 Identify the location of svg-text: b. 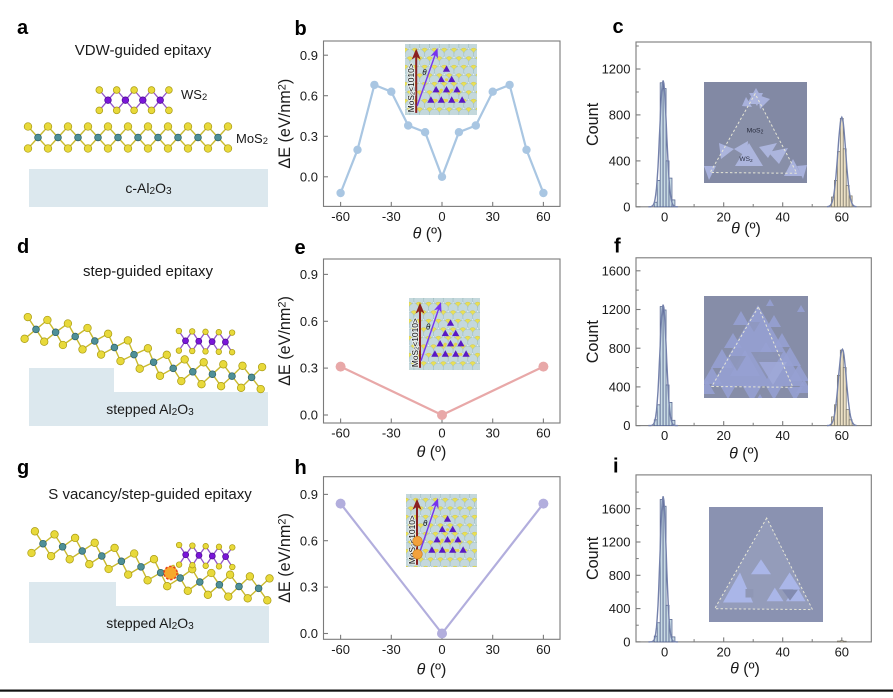
(301, 29).